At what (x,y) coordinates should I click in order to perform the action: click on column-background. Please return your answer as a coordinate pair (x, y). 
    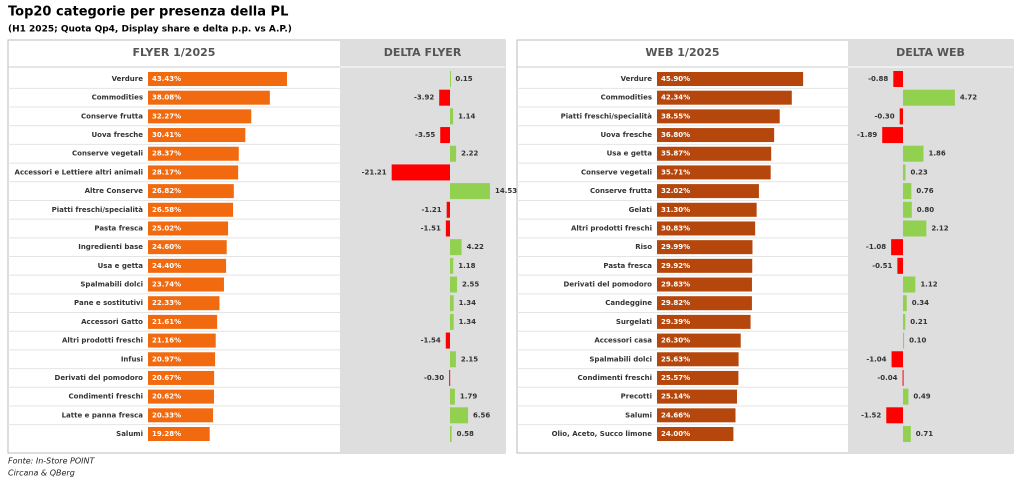
    Looking at the image, I should click on (930, 246).